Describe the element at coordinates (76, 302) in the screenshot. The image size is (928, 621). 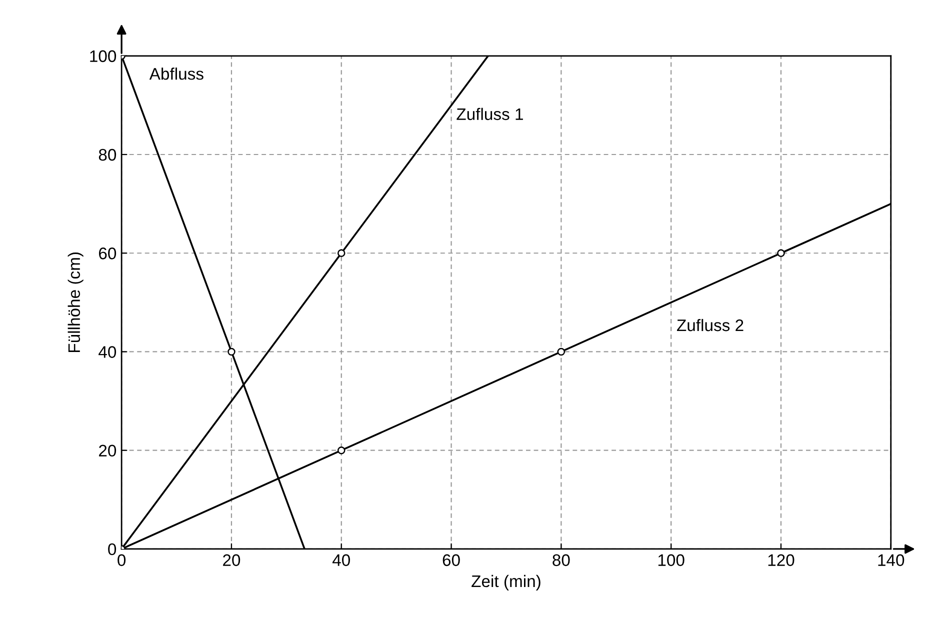
I see `y-axis-title: Füllhöhe (cm)` at that location.